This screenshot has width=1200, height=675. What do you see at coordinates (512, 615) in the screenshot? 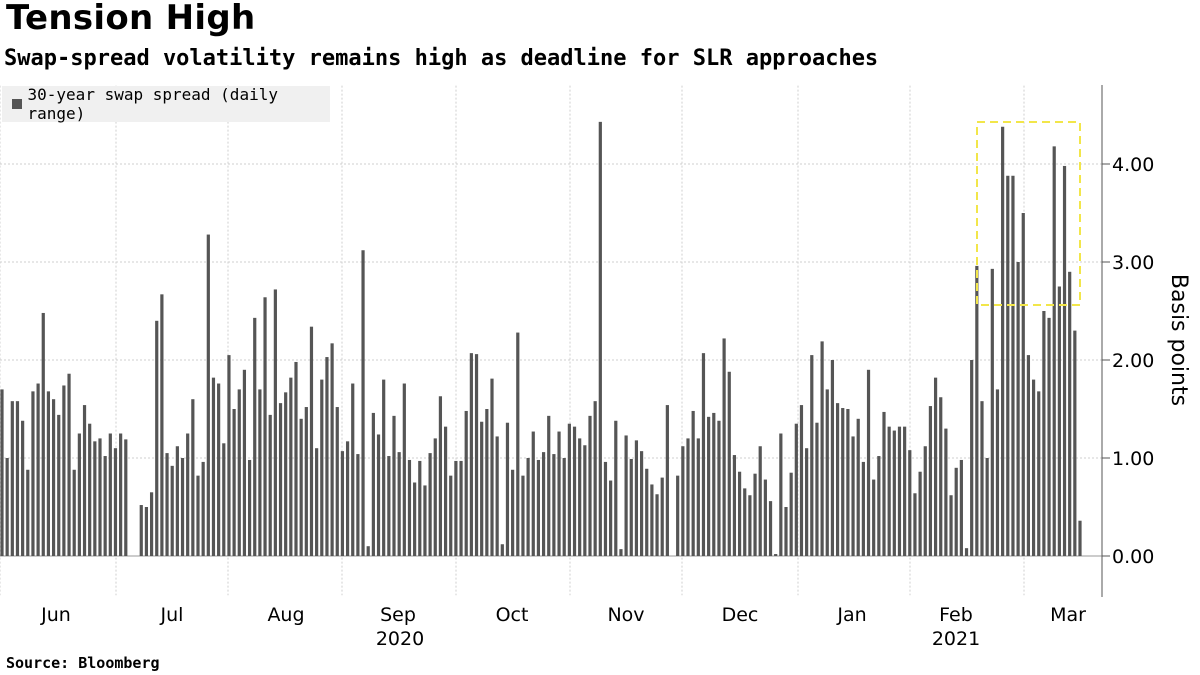
I see `x-tick-label-oct: Oct` at bounding box center [512, 615].